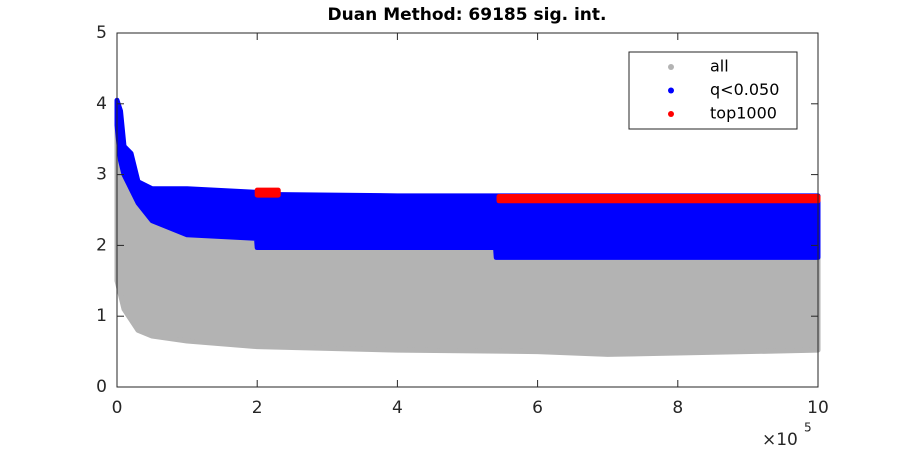 The image size is (900, 450). What do you see at coordinates (808, 428) in the screenshot?
I see `x-exponent: 5` at bounding box center [808, 428].